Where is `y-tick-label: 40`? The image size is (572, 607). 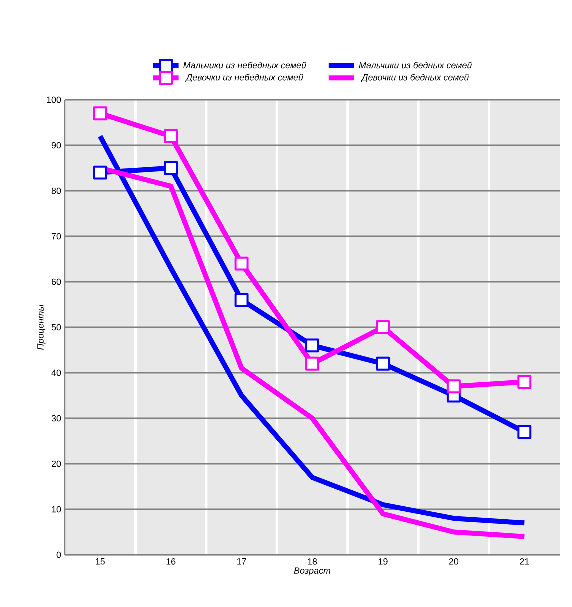 y-tick-label: 40 is located at coordinates (57, 373).